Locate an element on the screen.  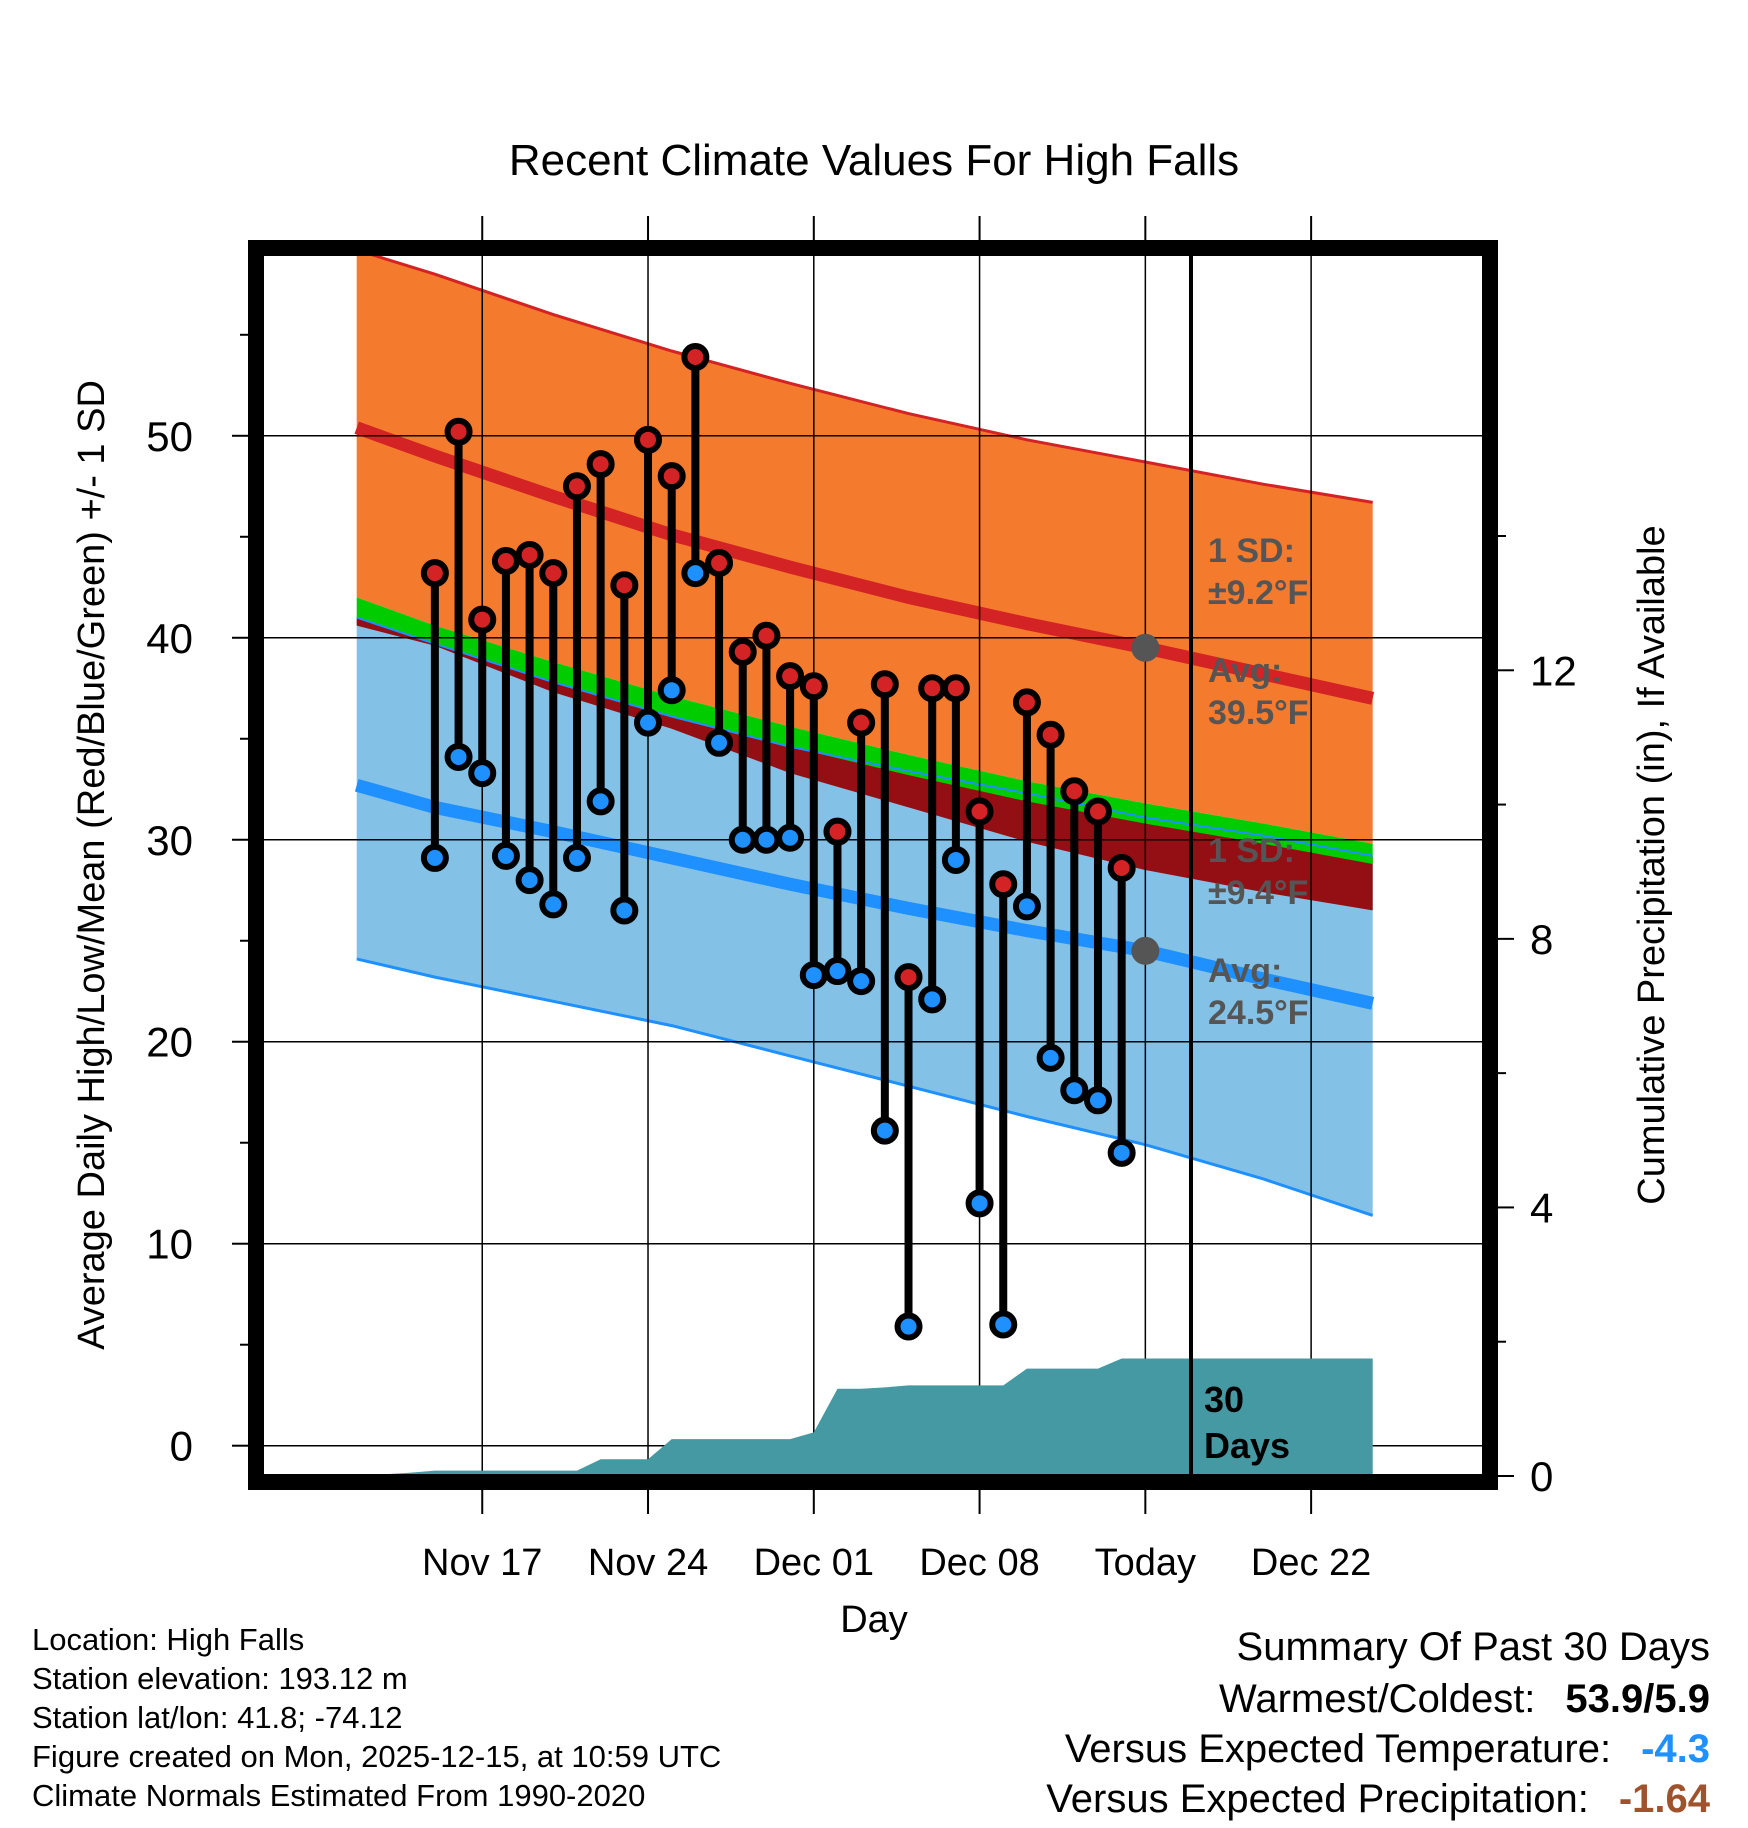
low-avg-line is located at coordinates (864, 894).